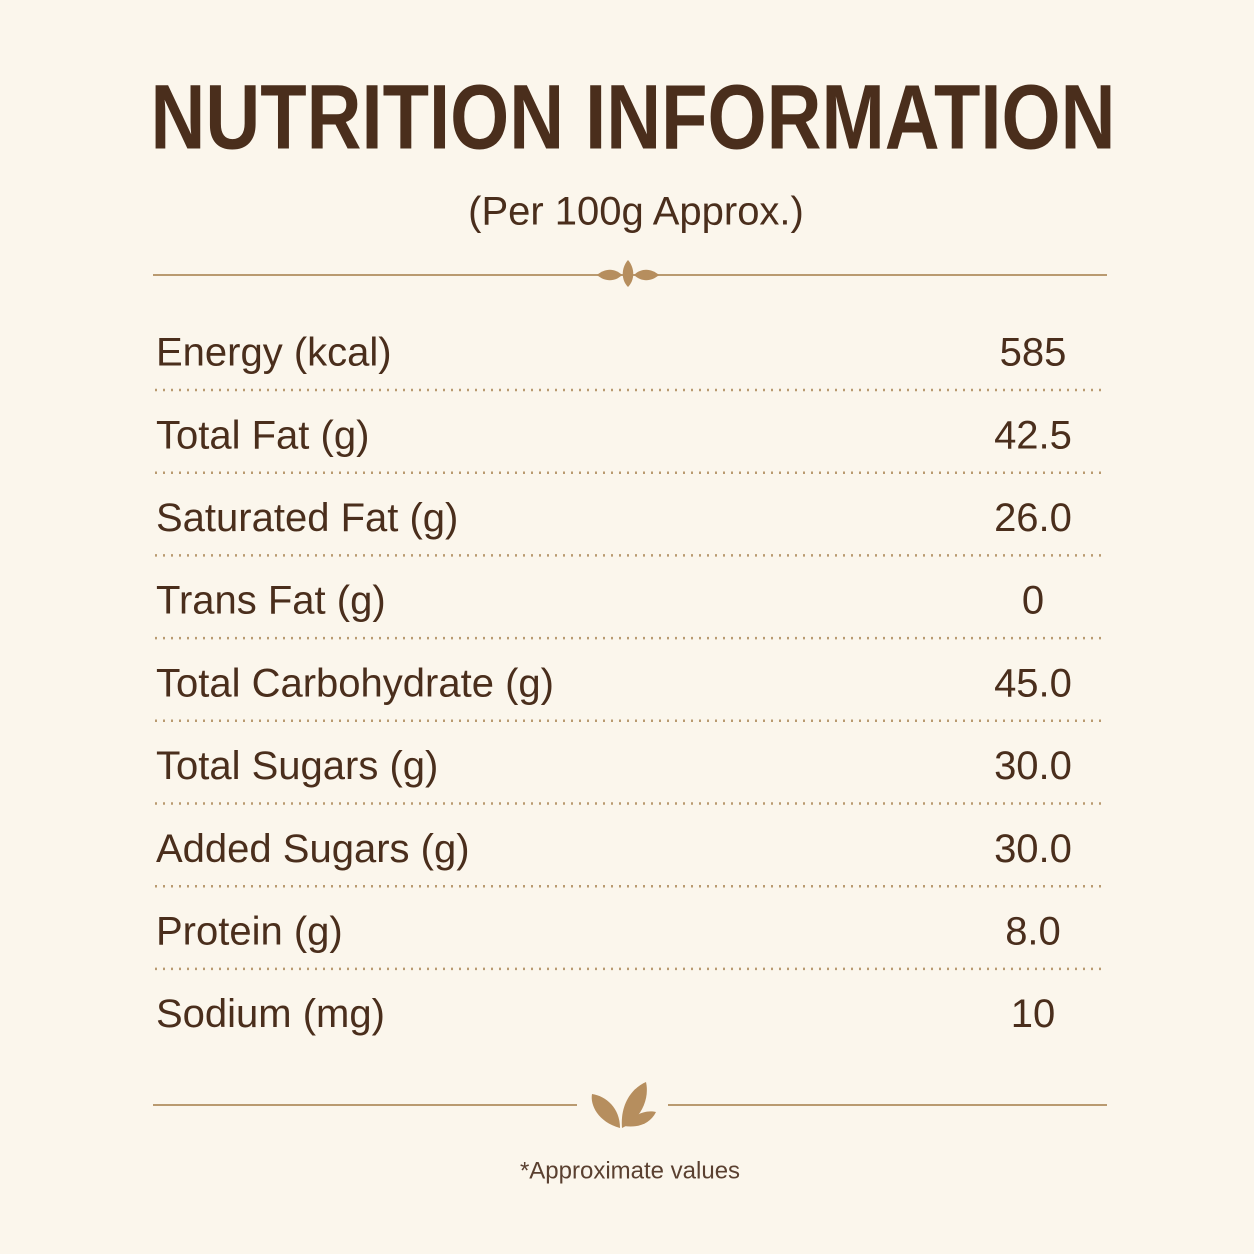 Image resolution: width=1254 pixels, height=1254 pixels. What do you see at coordinates (1033, 435) in the screenshot?
I see `row-value: 42.5` at bounding box center [1033, 435].